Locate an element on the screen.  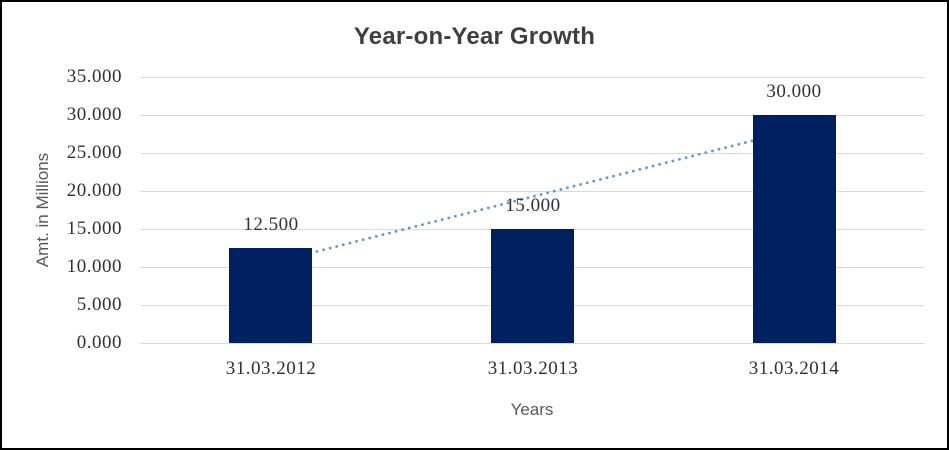
x-axis-category-label: 31.03.2014 is located at coordinates (794, 368).